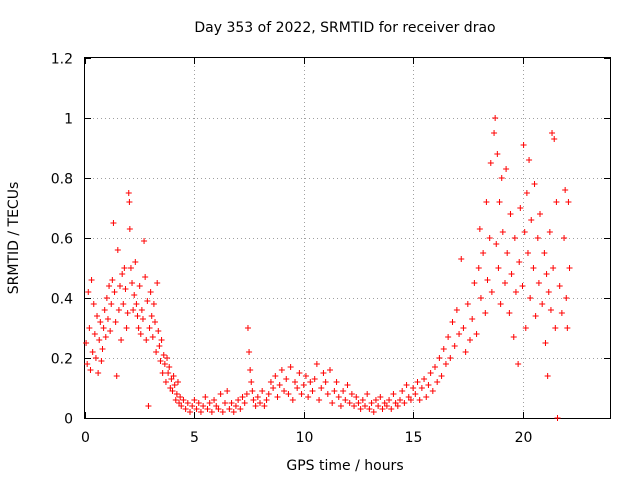  What do you see at coordinates (194, 438) in the screenshot?
I see `x-tick-label: 5` at bounding box center [194, 438].